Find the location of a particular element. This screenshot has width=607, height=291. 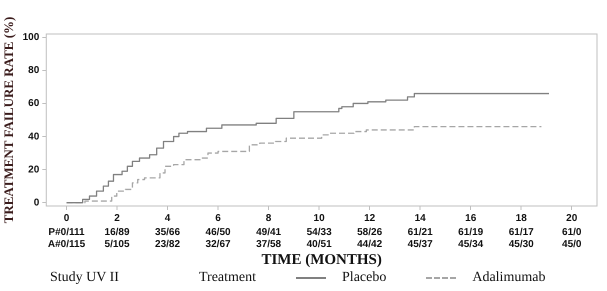

y-tick-label: 20 is located at coordinates (34, 170).